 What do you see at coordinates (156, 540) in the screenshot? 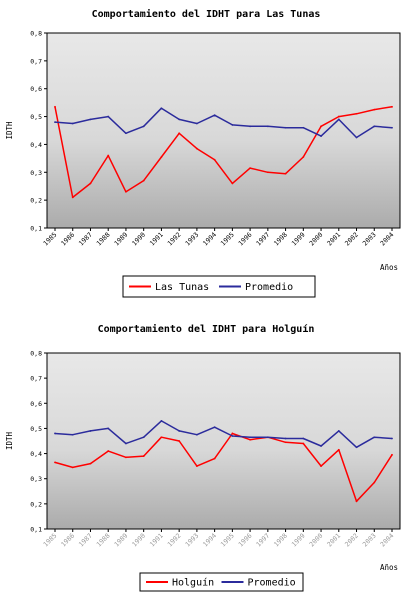
I see `x-tick-label: 1991` at bounding box center [156, 540].